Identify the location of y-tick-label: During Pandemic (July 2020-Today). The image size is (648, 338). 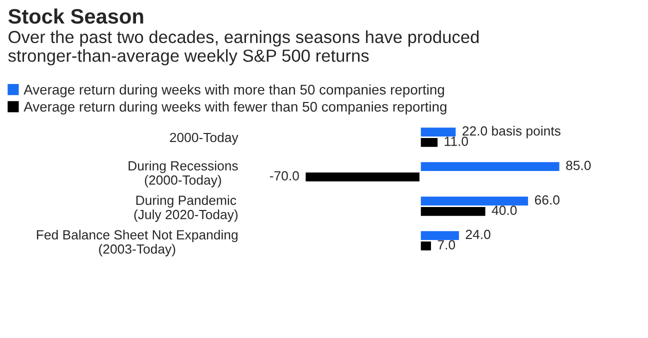
(186, 208).